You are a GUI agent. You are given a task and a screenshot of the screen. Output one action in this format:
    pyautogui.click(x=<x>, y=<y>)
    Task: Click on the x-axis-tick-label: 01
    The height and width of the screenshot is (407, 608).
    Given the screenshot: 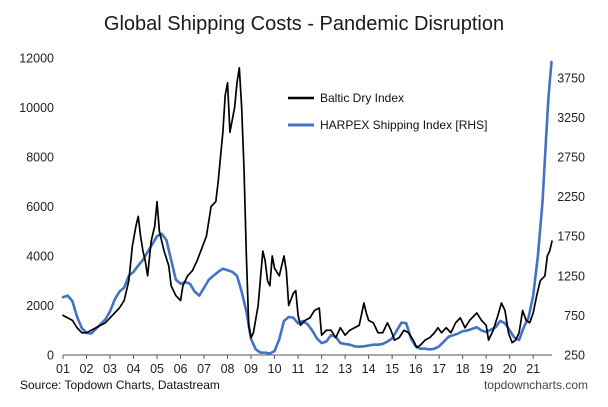 What is the action you would take?
    pyautogui.click(x=63, y=369)
    